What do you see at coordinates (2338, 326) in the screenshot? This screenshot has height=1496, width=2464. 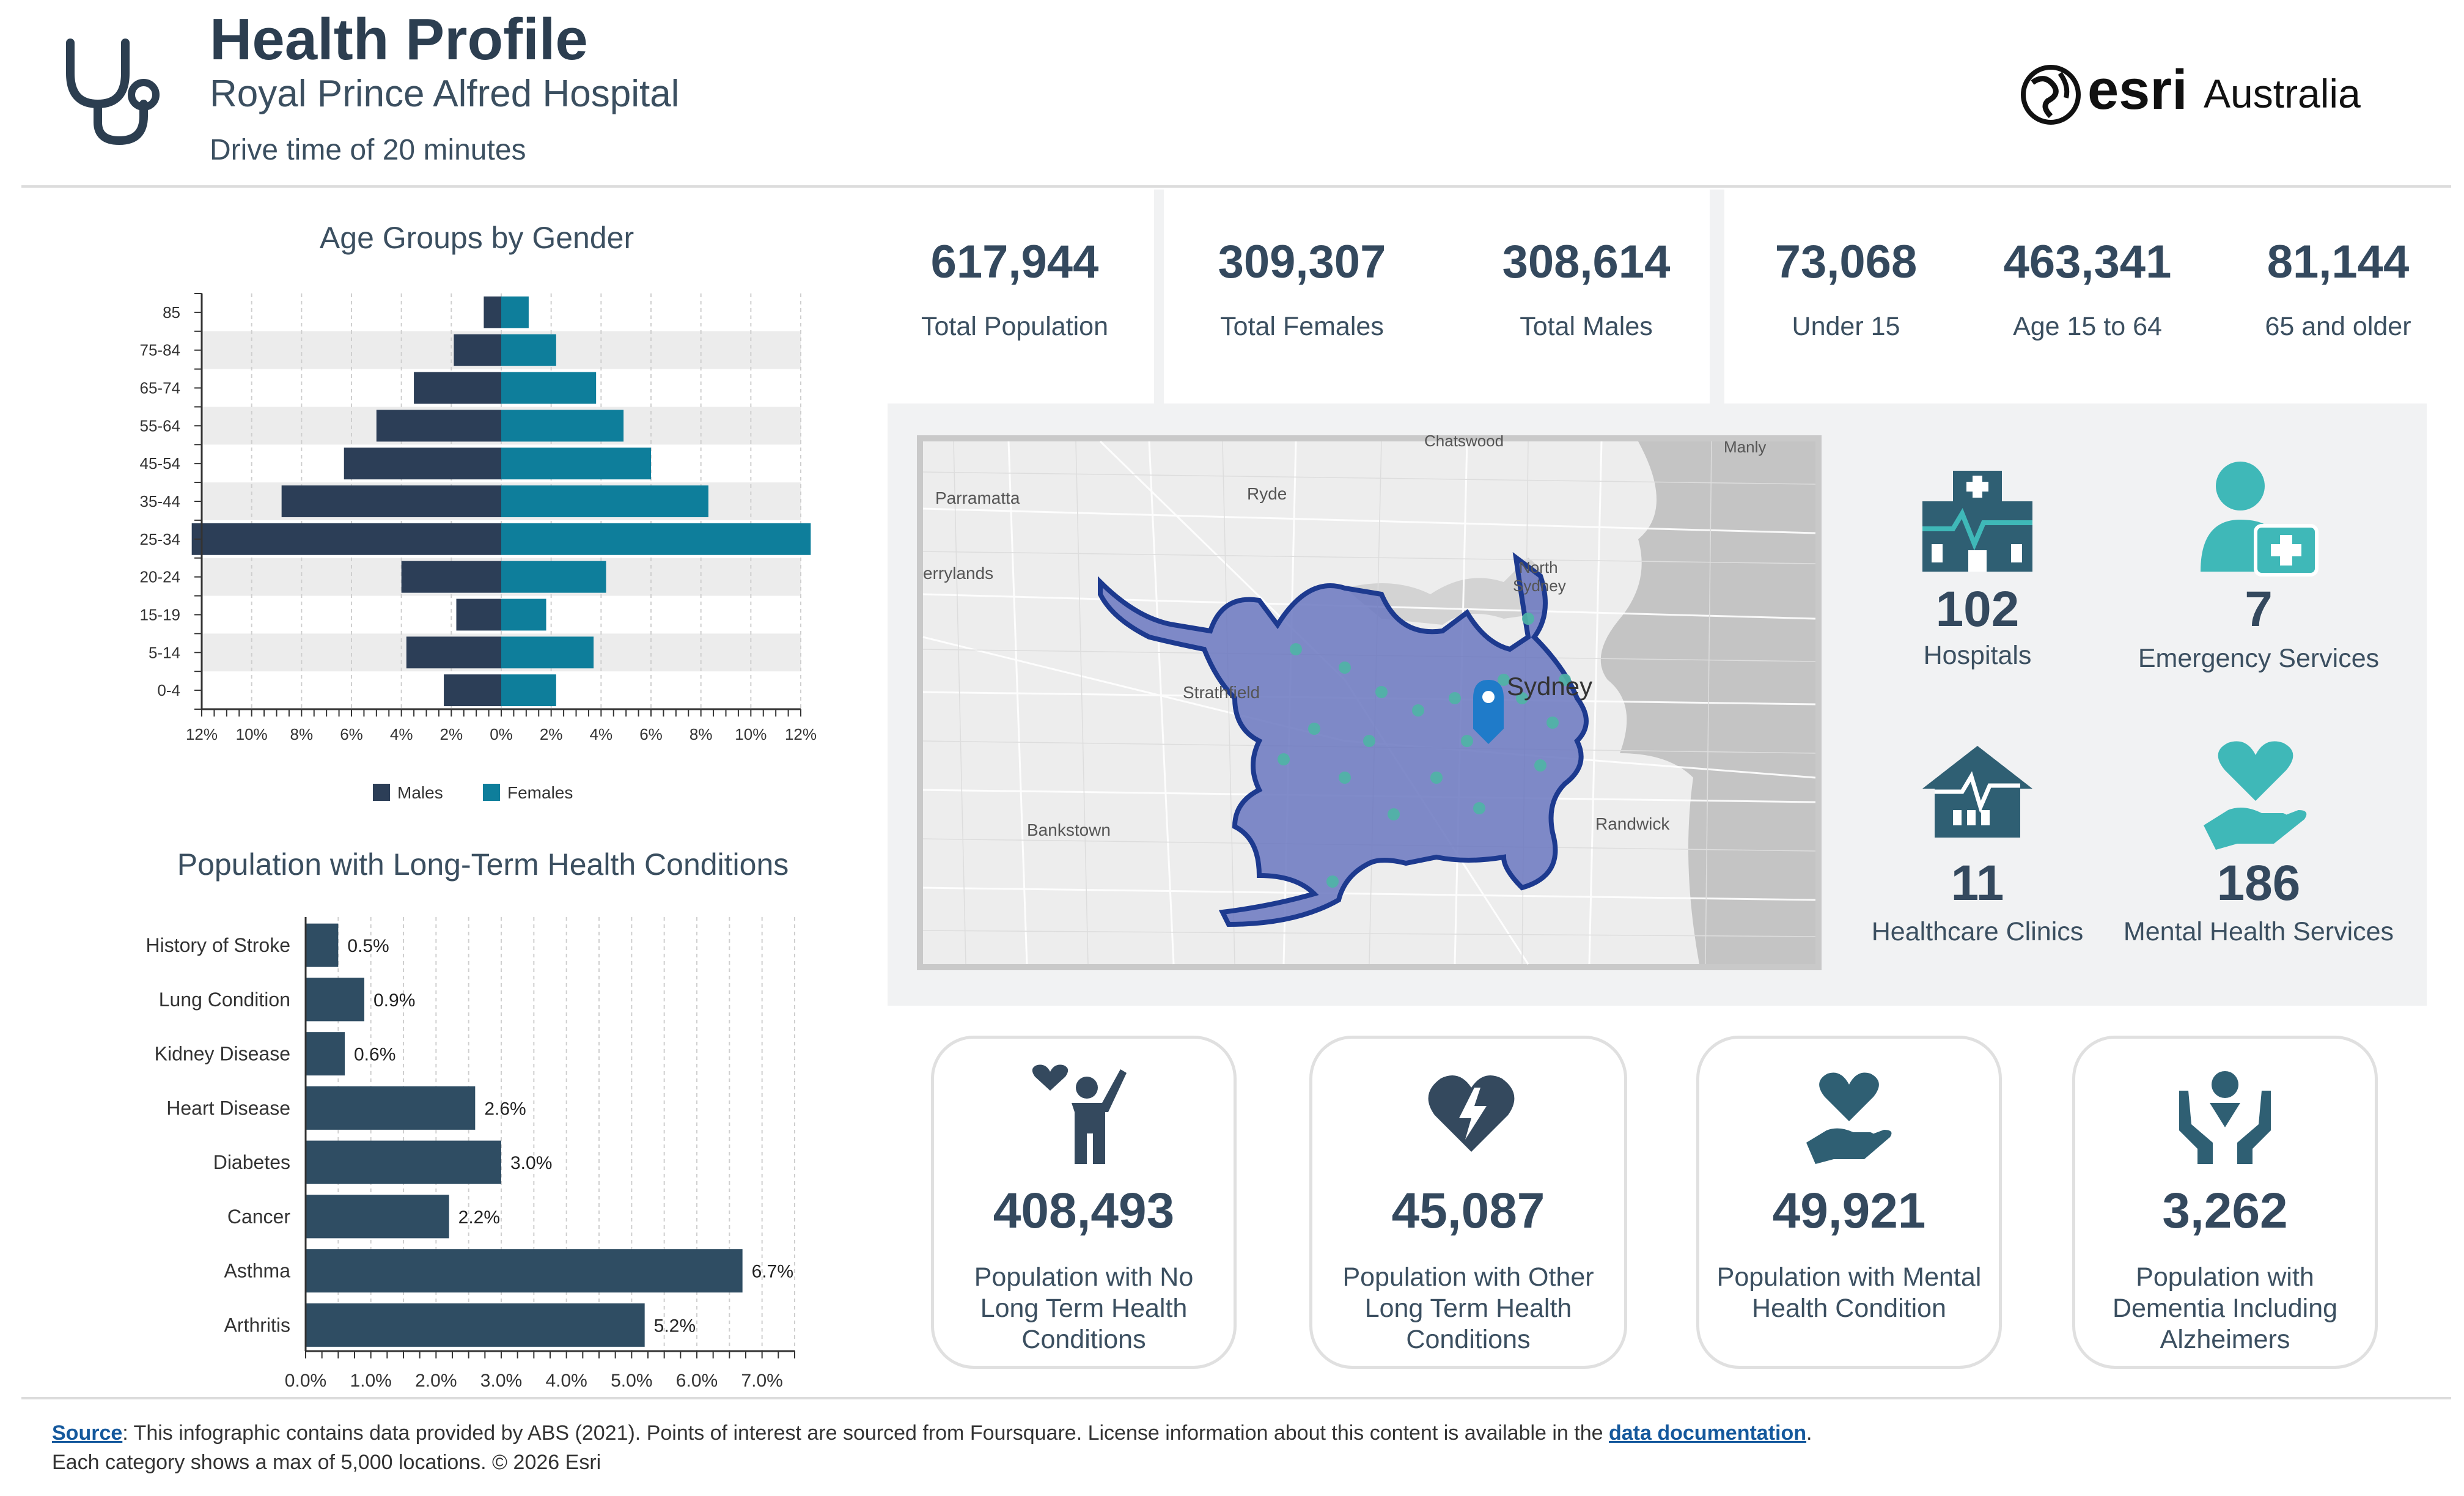 I see `stat-label: 65 and older` at bounding box center [2338, 326].